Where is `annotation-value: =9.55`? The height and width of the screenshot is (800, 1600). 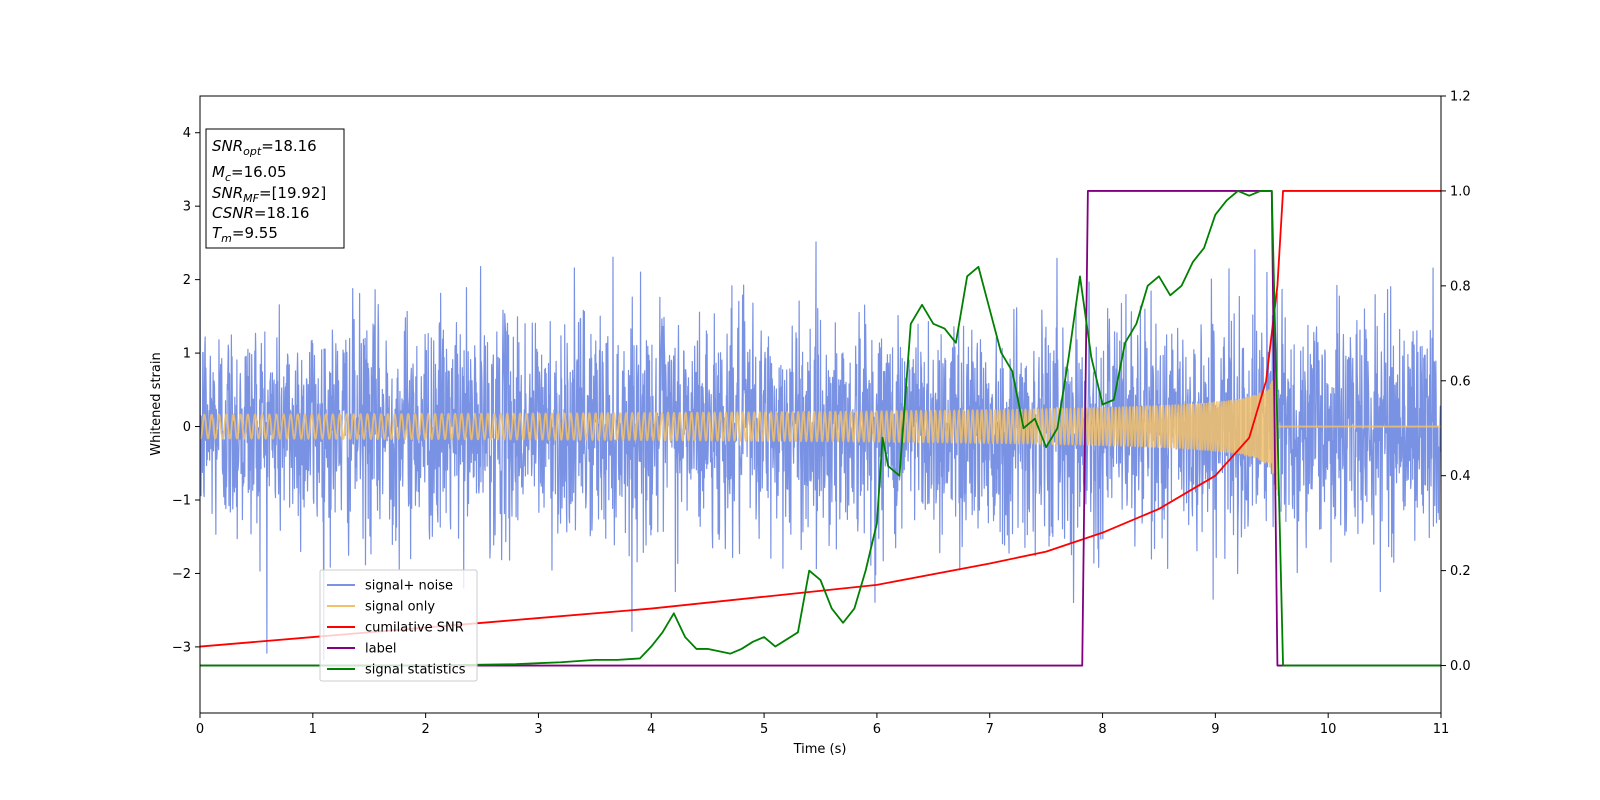
annotation-value: =9.55 is located at coordinates (255, 233).